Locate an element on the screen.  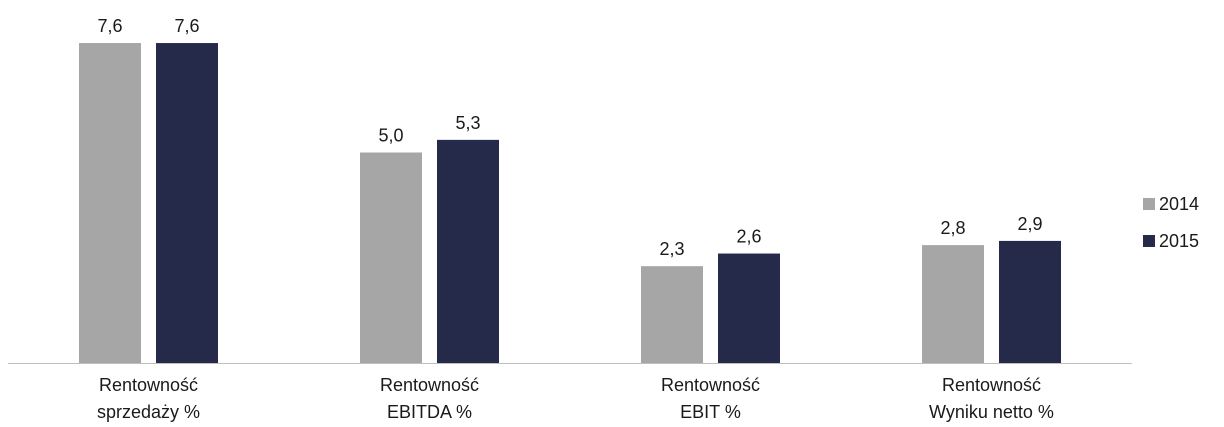
data-label-2015-1: 5,3 is located at coordinates (467, 123).